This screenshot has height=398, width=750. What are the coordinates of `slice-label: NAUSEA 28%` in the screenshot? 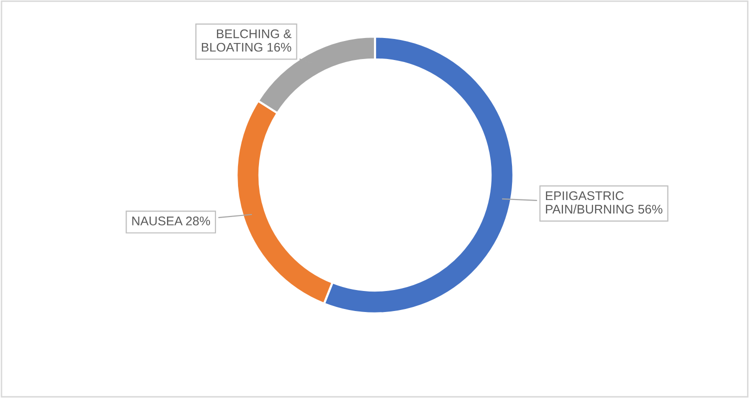 It's located at (171, 221).